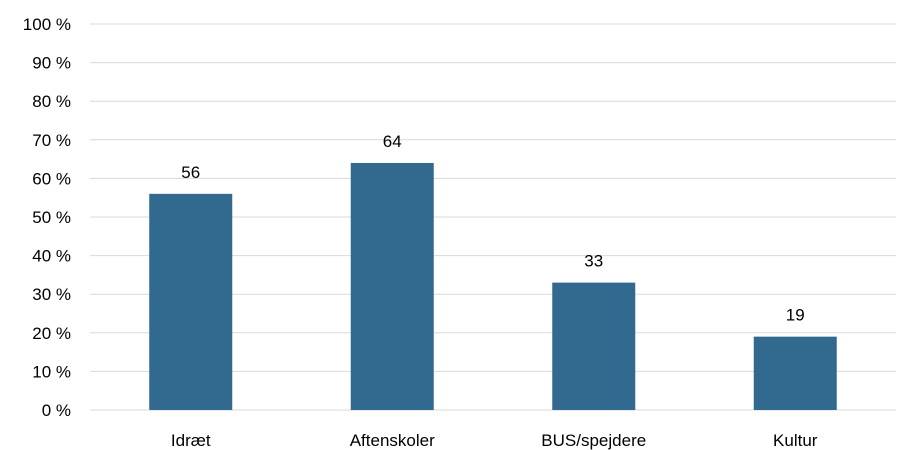 The width and height of the screenshot is (913, 450). What do you see at coordinates (190, 172) in the screenshot?
I see `data-label: 56` at bounding box center [190, 172].